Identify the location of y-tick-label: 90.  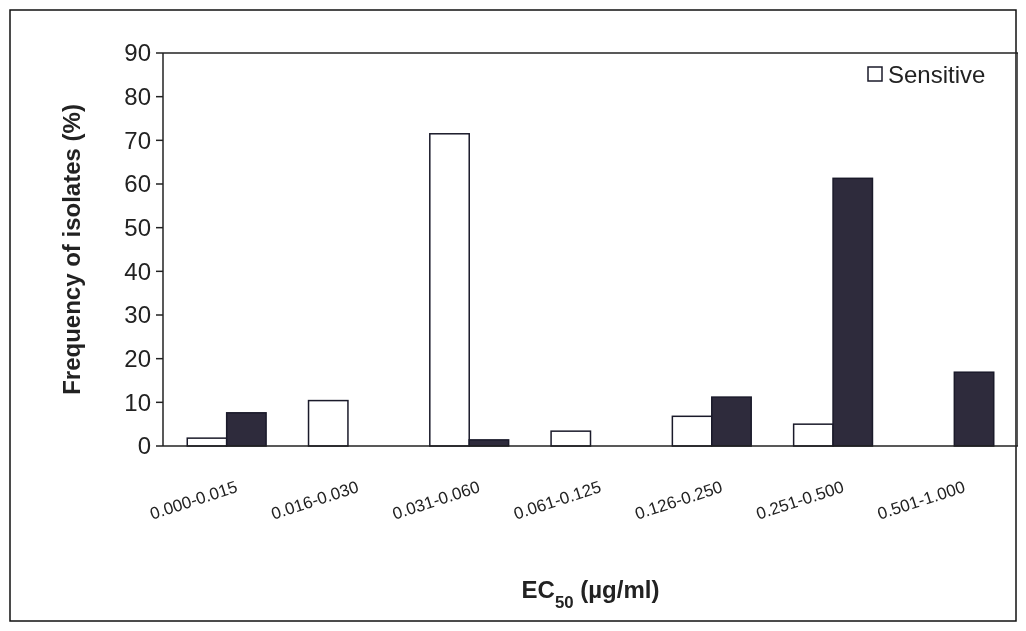
(137, 53).